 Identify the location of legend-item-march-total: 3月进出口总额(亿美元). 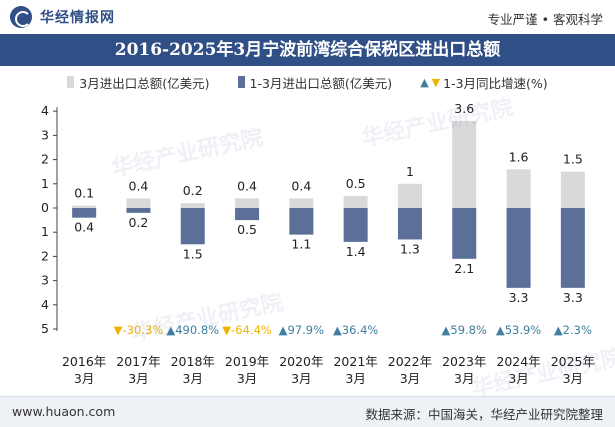
(138, 82).